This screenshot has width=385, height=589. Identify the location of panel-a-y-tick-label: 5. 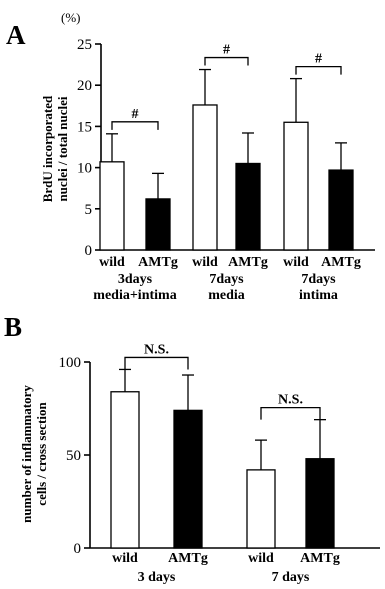
(89, 210).